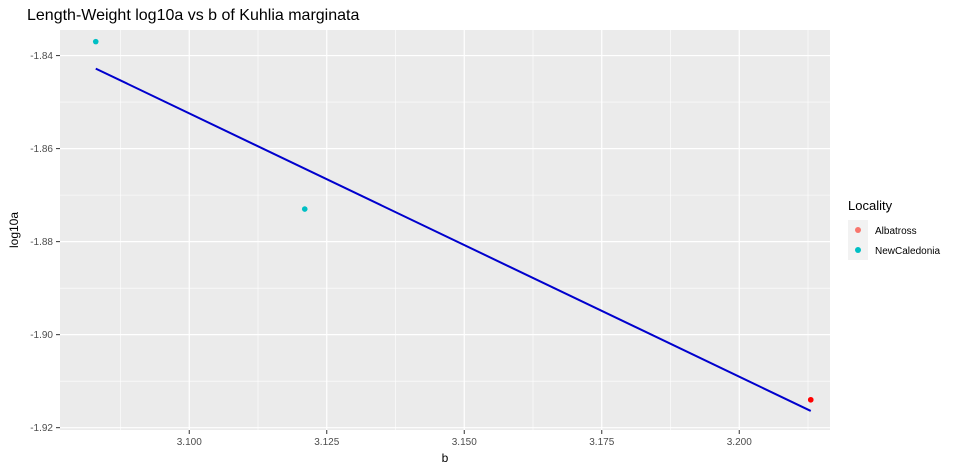  What do you see at coordinates (41, 242) in the screenshot?
I see `y-tick-label: -1.88` at bounding box center [41, 242].